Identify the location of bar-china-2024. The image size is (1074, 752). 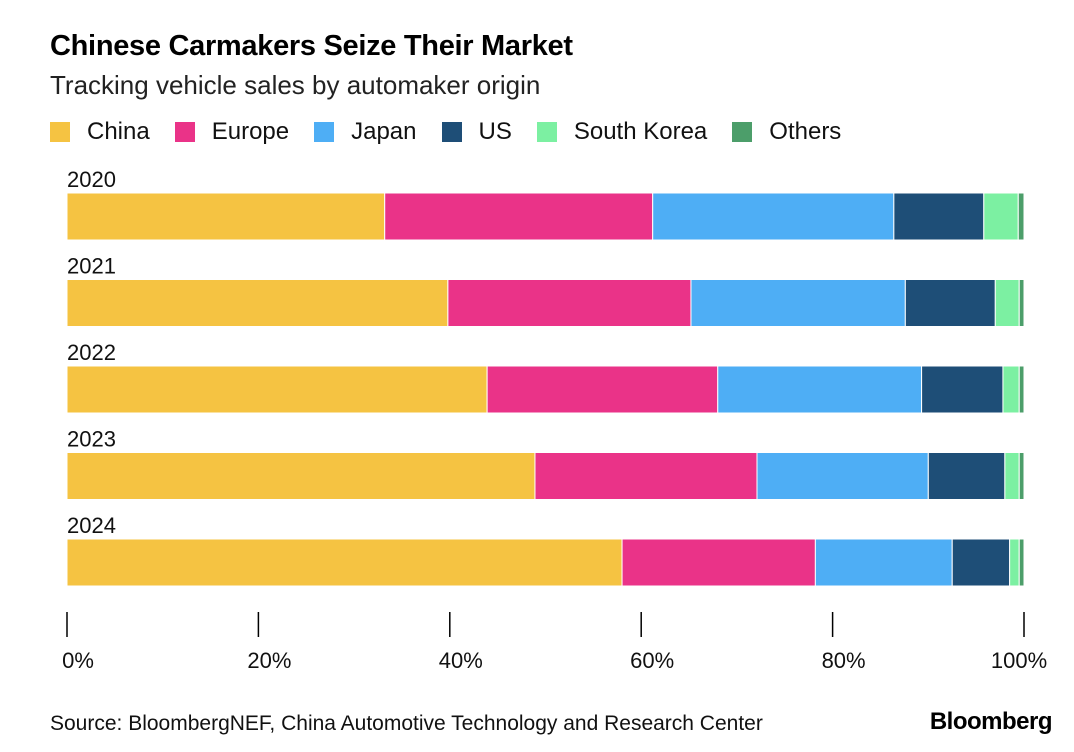
(344, 562).